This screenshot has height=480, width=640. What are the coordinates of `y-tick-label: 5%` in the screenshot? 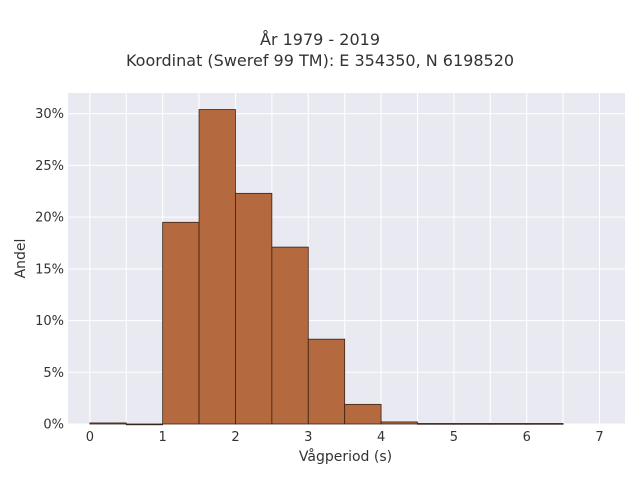 It's located at (53, 373).